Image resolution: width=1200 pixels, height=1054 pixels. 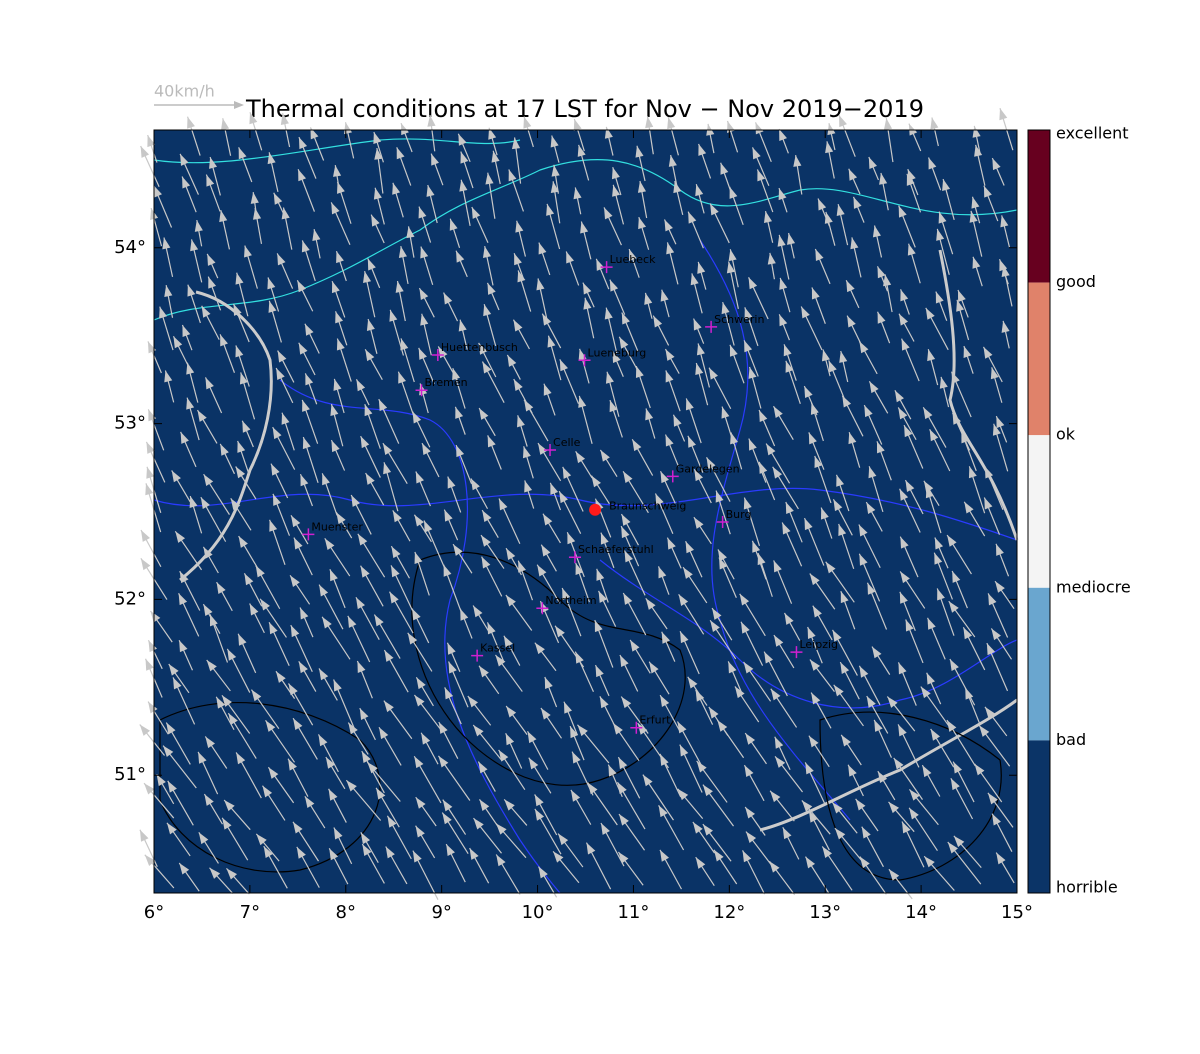 I want to click on colorbar: excellent good ok mediocre bad horrible, so click(x=1079, y=510).